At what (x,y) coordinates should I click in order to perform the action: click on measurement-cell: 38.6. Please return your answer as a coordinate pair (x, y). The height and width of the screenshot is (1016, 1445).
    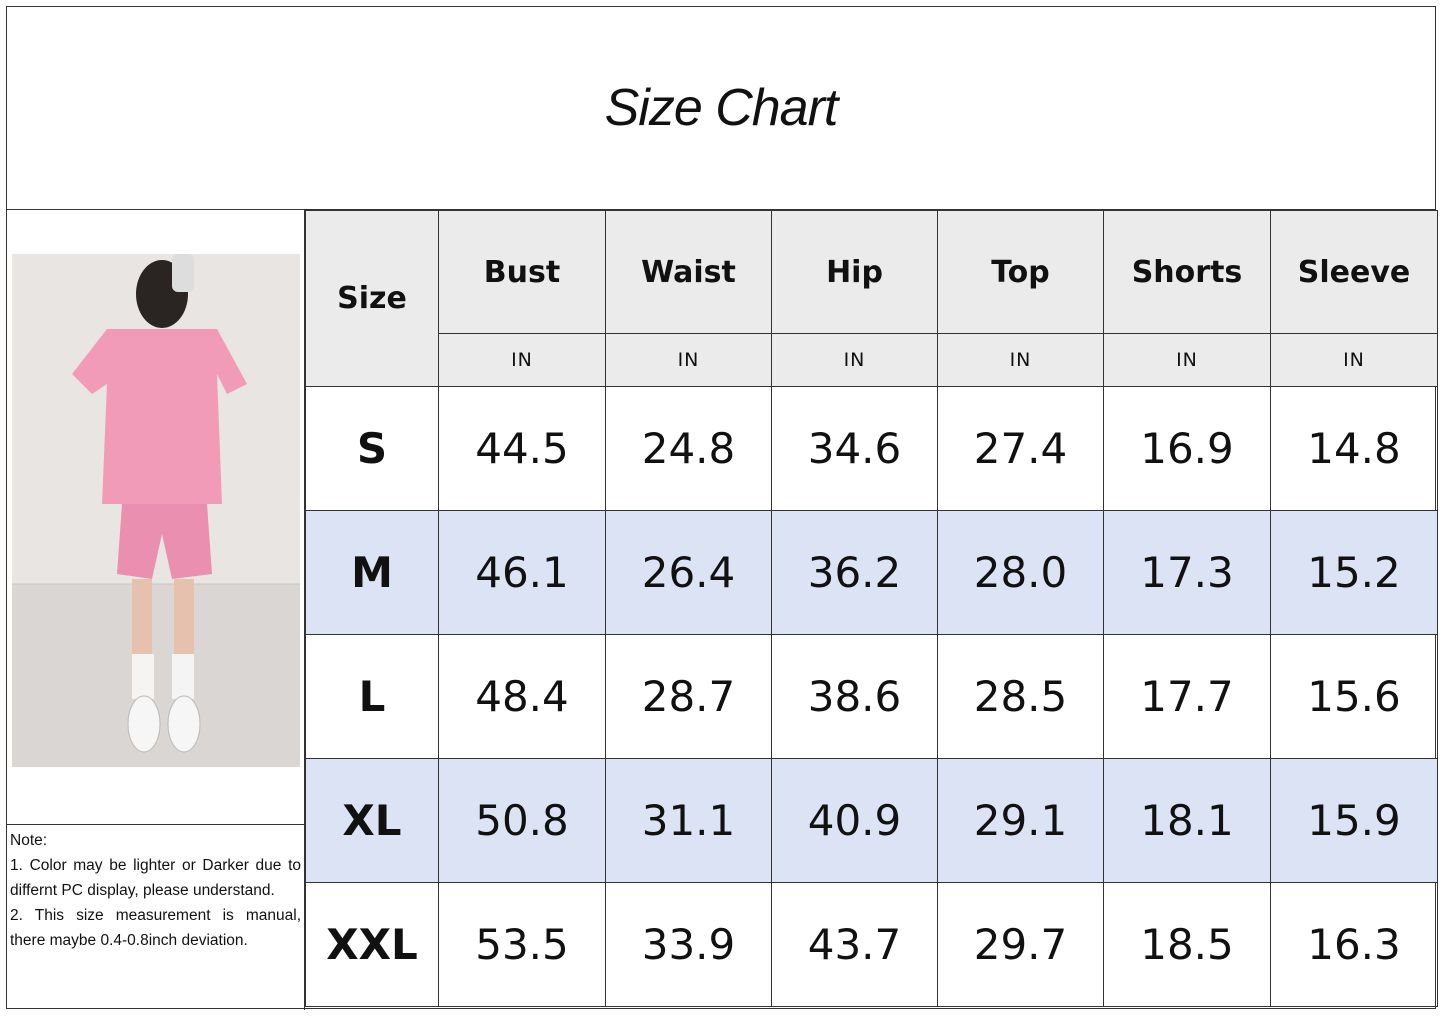
    Looking at the image, I should click on (854, 696).